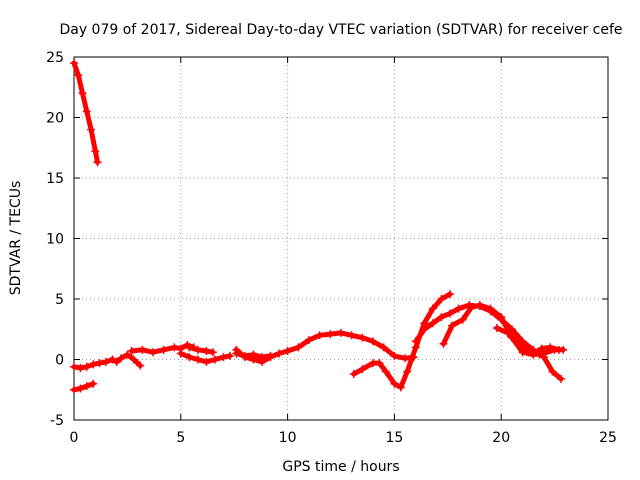 This screenshot has width=640, height=480. I want to click on x-tick-label: 10, so click(288, 438).